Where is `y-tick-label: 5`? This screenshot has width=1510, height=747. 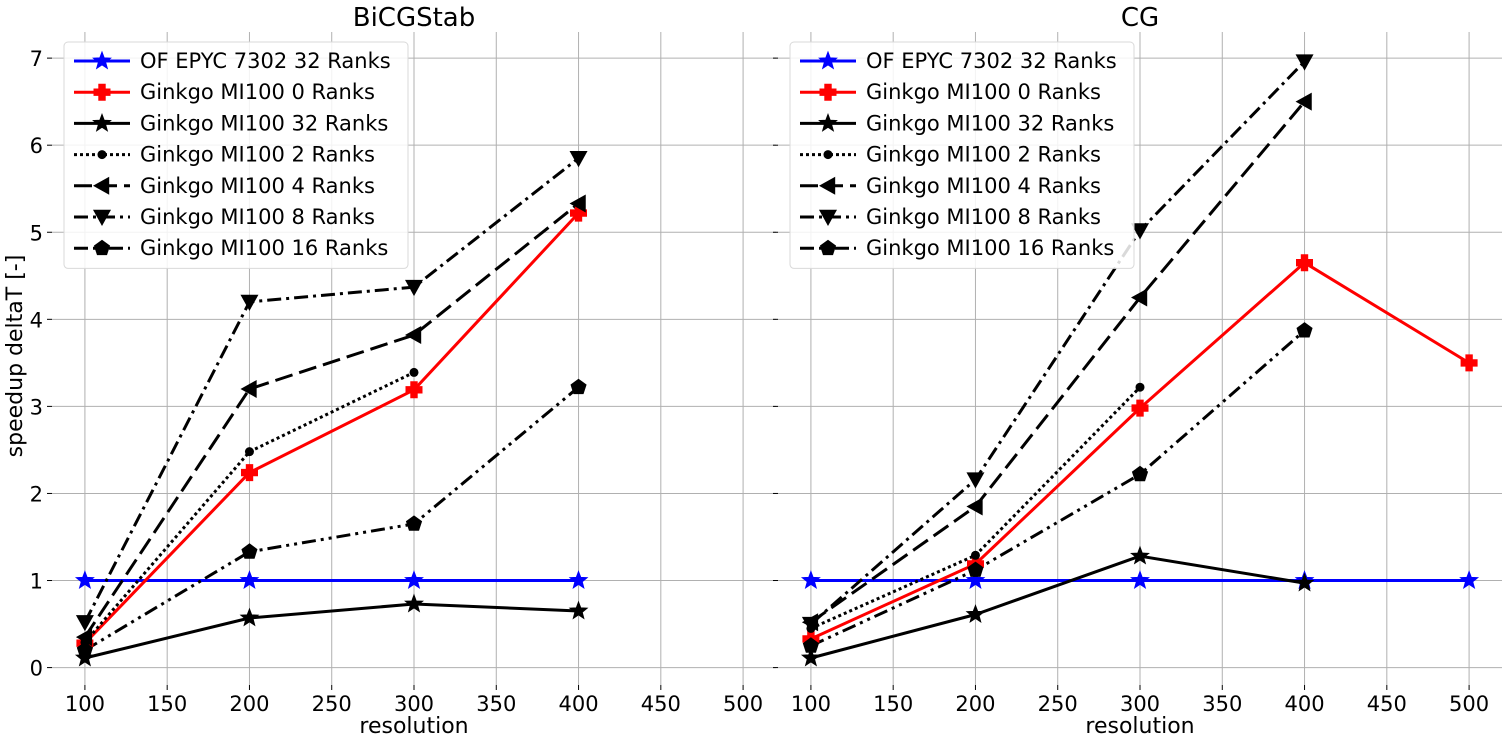
y-tick-label: 5 is located at coordinates (36, 233).